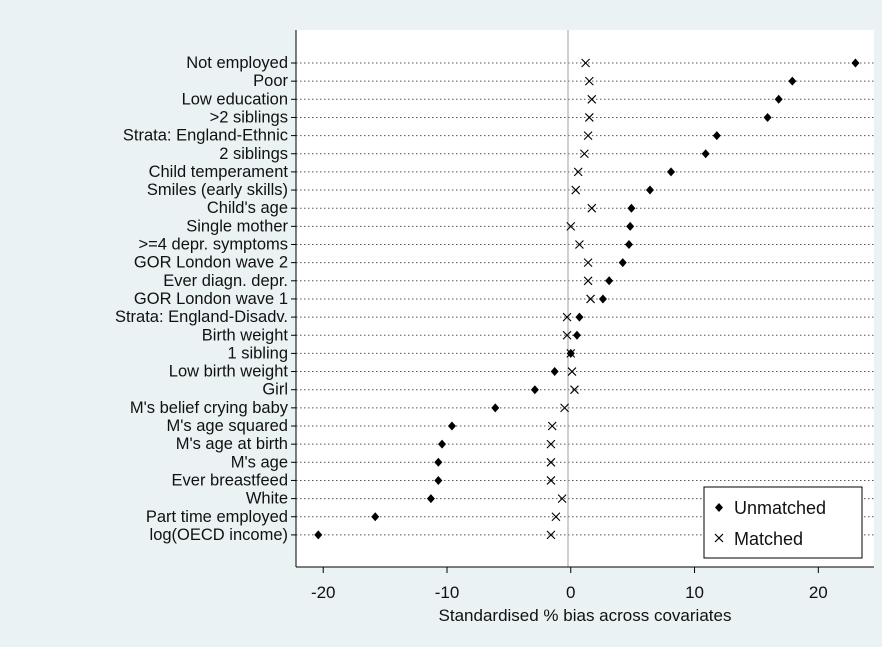 This screenshot has width=882, height=652. Describe the element at coordinates (259, 462) in the screenshot. I see `y-tick-label: M's age` at that location.